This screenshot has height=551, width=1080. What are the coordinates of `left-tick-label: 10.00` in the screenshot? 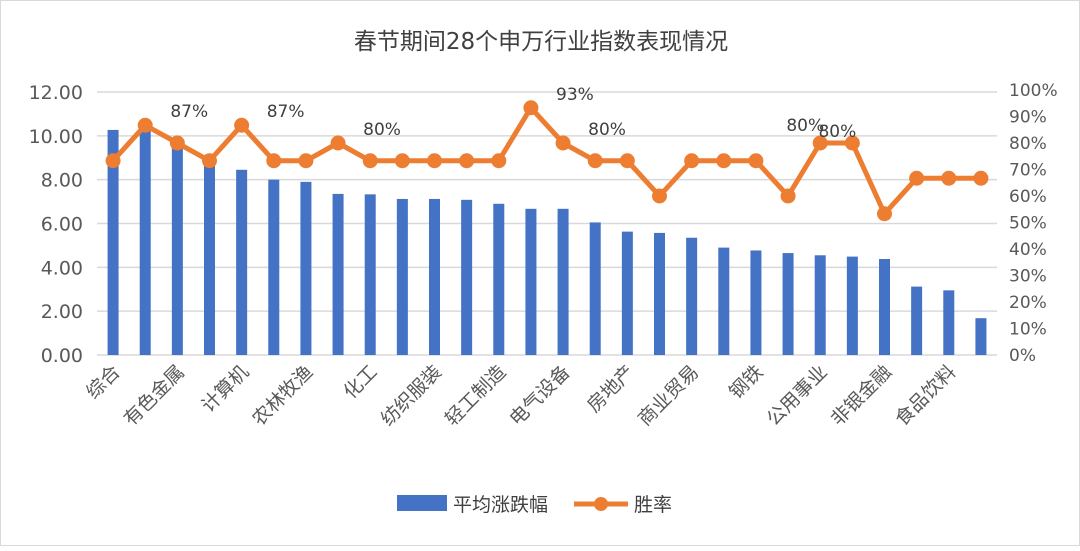 It's located at (56, 137).